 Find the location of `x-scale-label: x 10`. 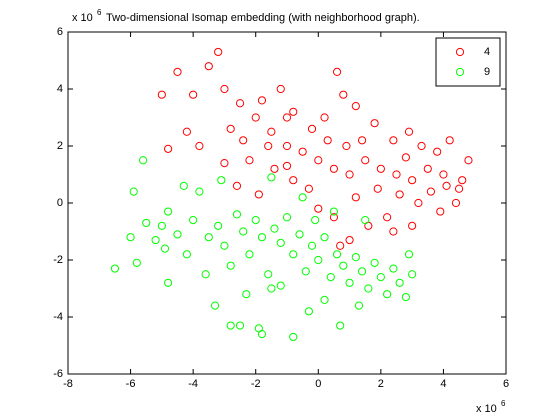

x-scale-label: x 10 is located at coordinates (486, 409).